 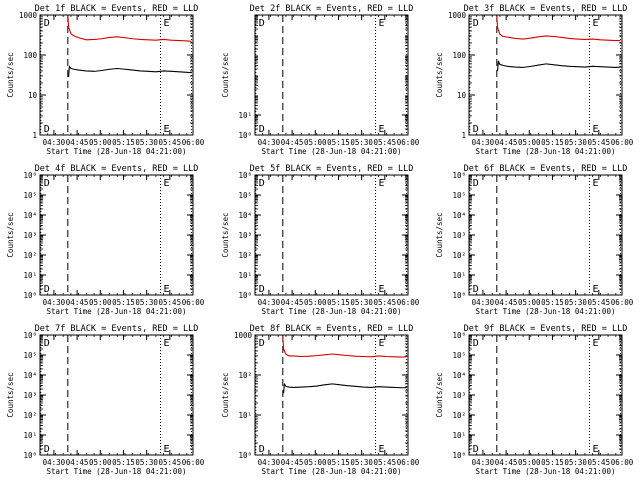 I want to click on series-events-line, so click(x=345, y=388).